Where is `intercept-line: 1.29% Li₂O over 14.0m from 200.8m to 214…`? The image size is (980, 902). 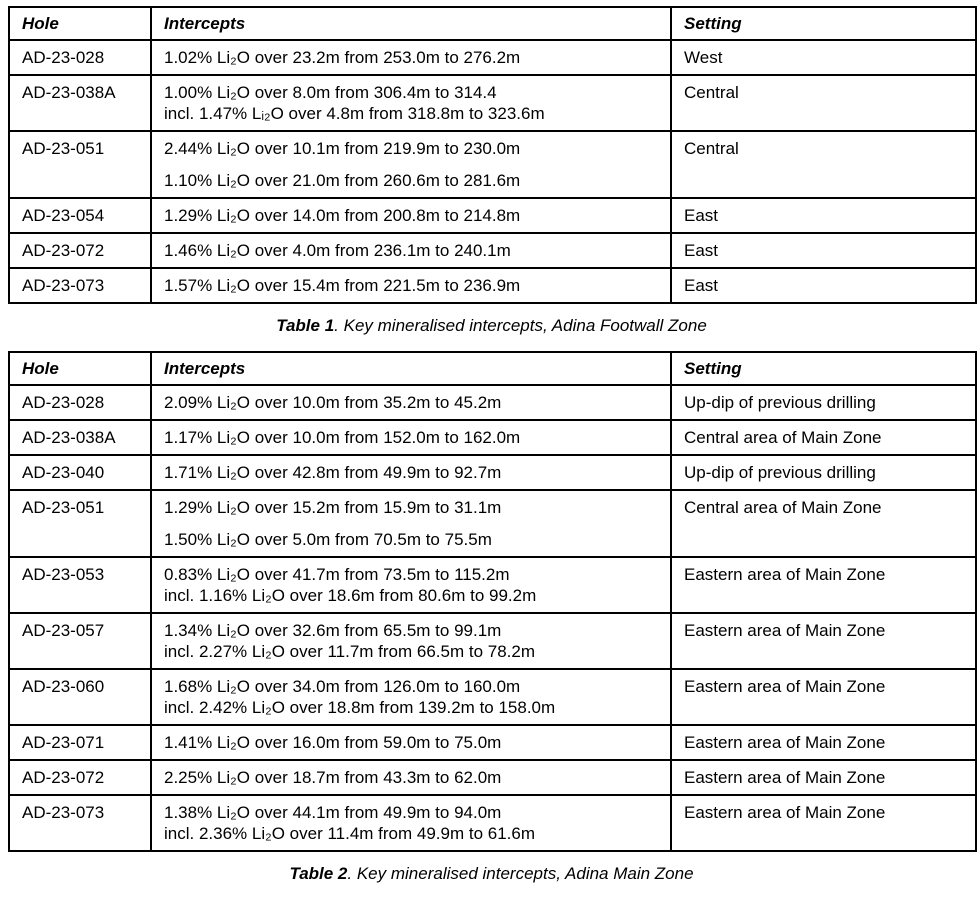
intercept-line: 1.29% Li₂O over 14.0m from 200.8m to 214… is located at coordinates (342, 215).